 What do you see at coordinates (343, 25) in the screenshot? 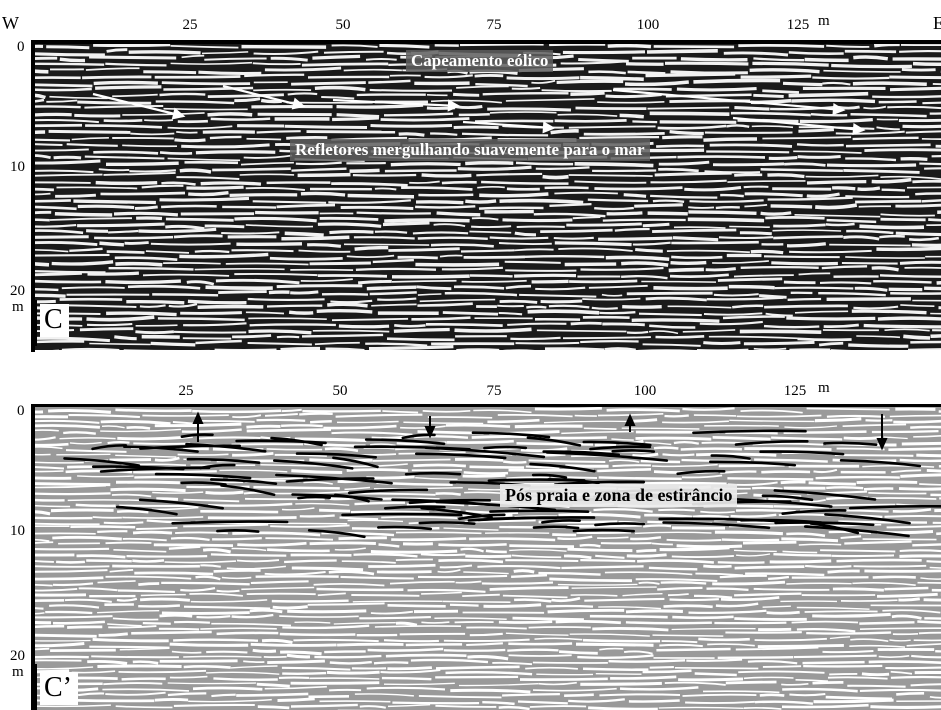
I see `distance-tick-50: 50` at bounding box center [343, 25].